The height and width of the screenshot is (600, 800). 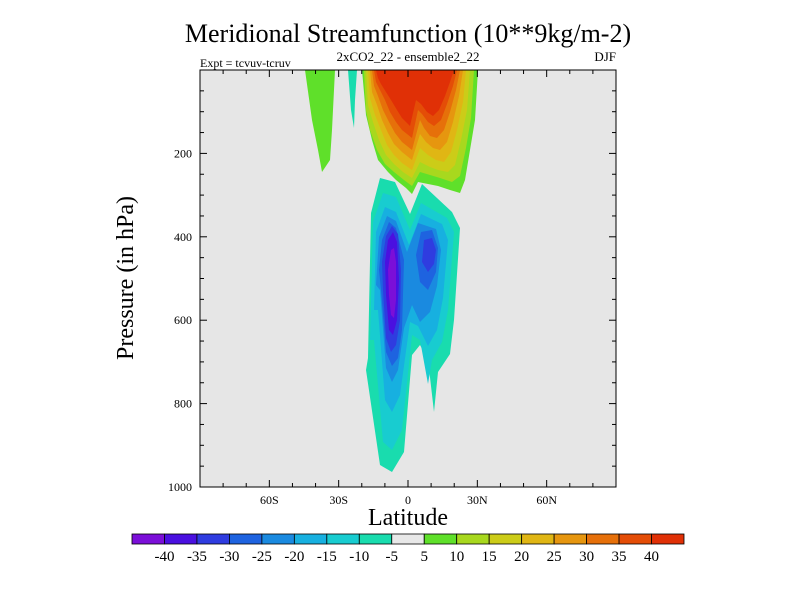 I want to click on colorbar-label: 40, so click(x=651, y=557).